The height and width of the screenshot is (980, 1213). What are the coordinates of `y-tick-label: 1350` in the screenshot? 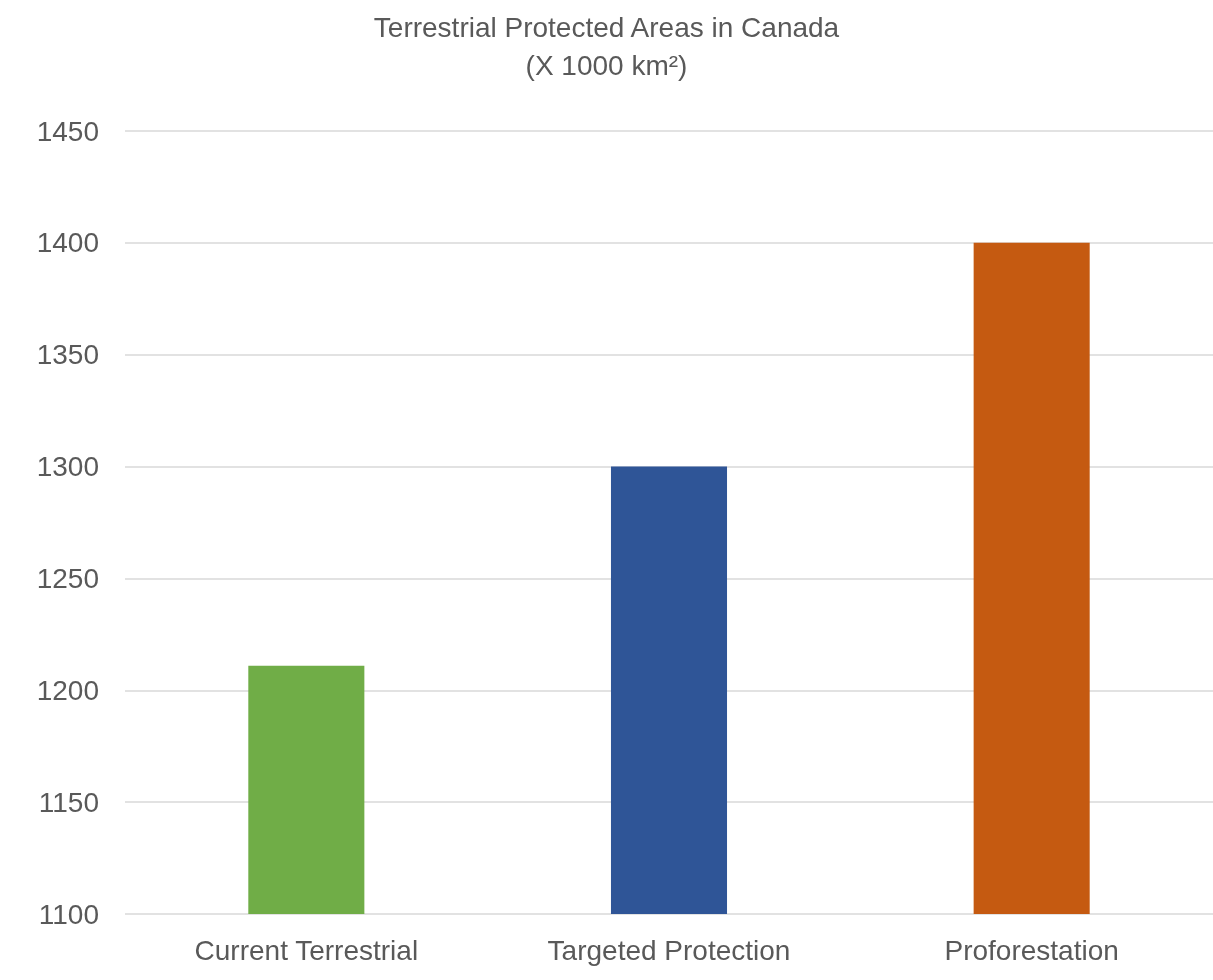 It's located at (67, 355).